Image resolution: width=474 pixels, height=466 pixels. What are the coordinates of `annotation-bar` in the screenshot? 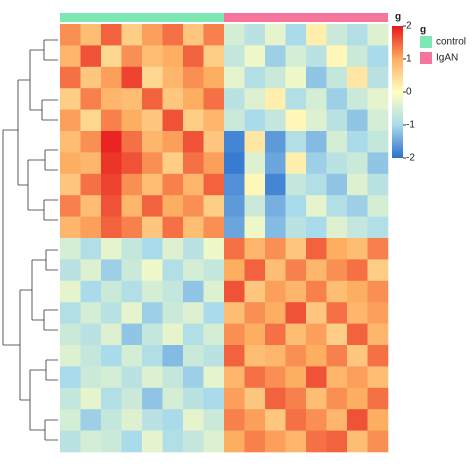 It's located at (142, 17).